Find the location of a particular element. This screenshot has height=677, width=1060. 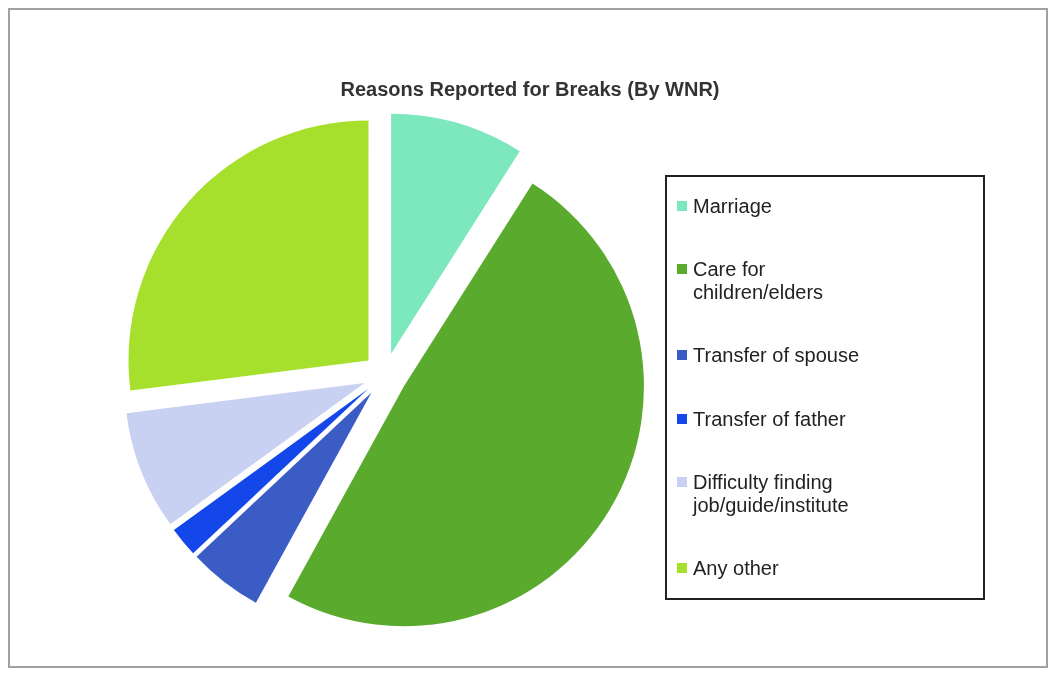

legend-label: Marriage is located at coordinates (733, 206).